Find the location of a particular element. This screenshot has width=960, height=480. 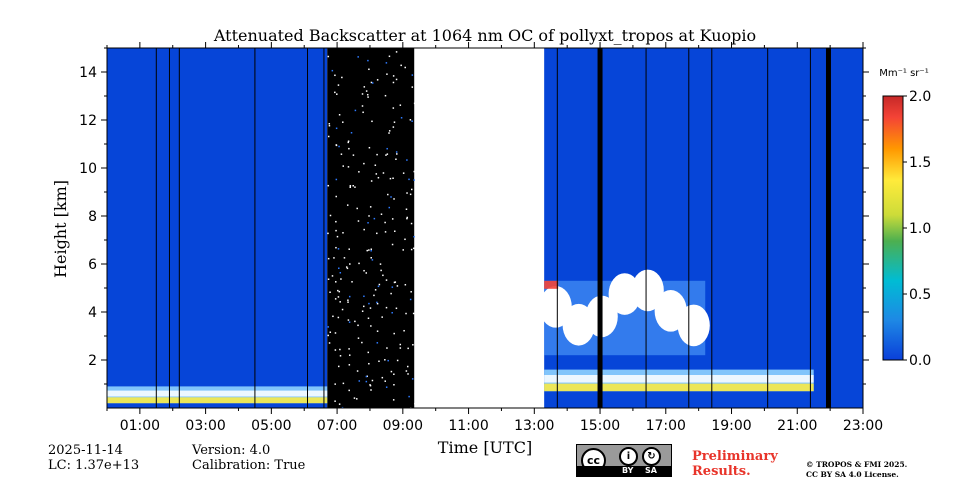

copyright-line-1: © TROPOS & FMI 2025. is located at coordinates (857, 464).